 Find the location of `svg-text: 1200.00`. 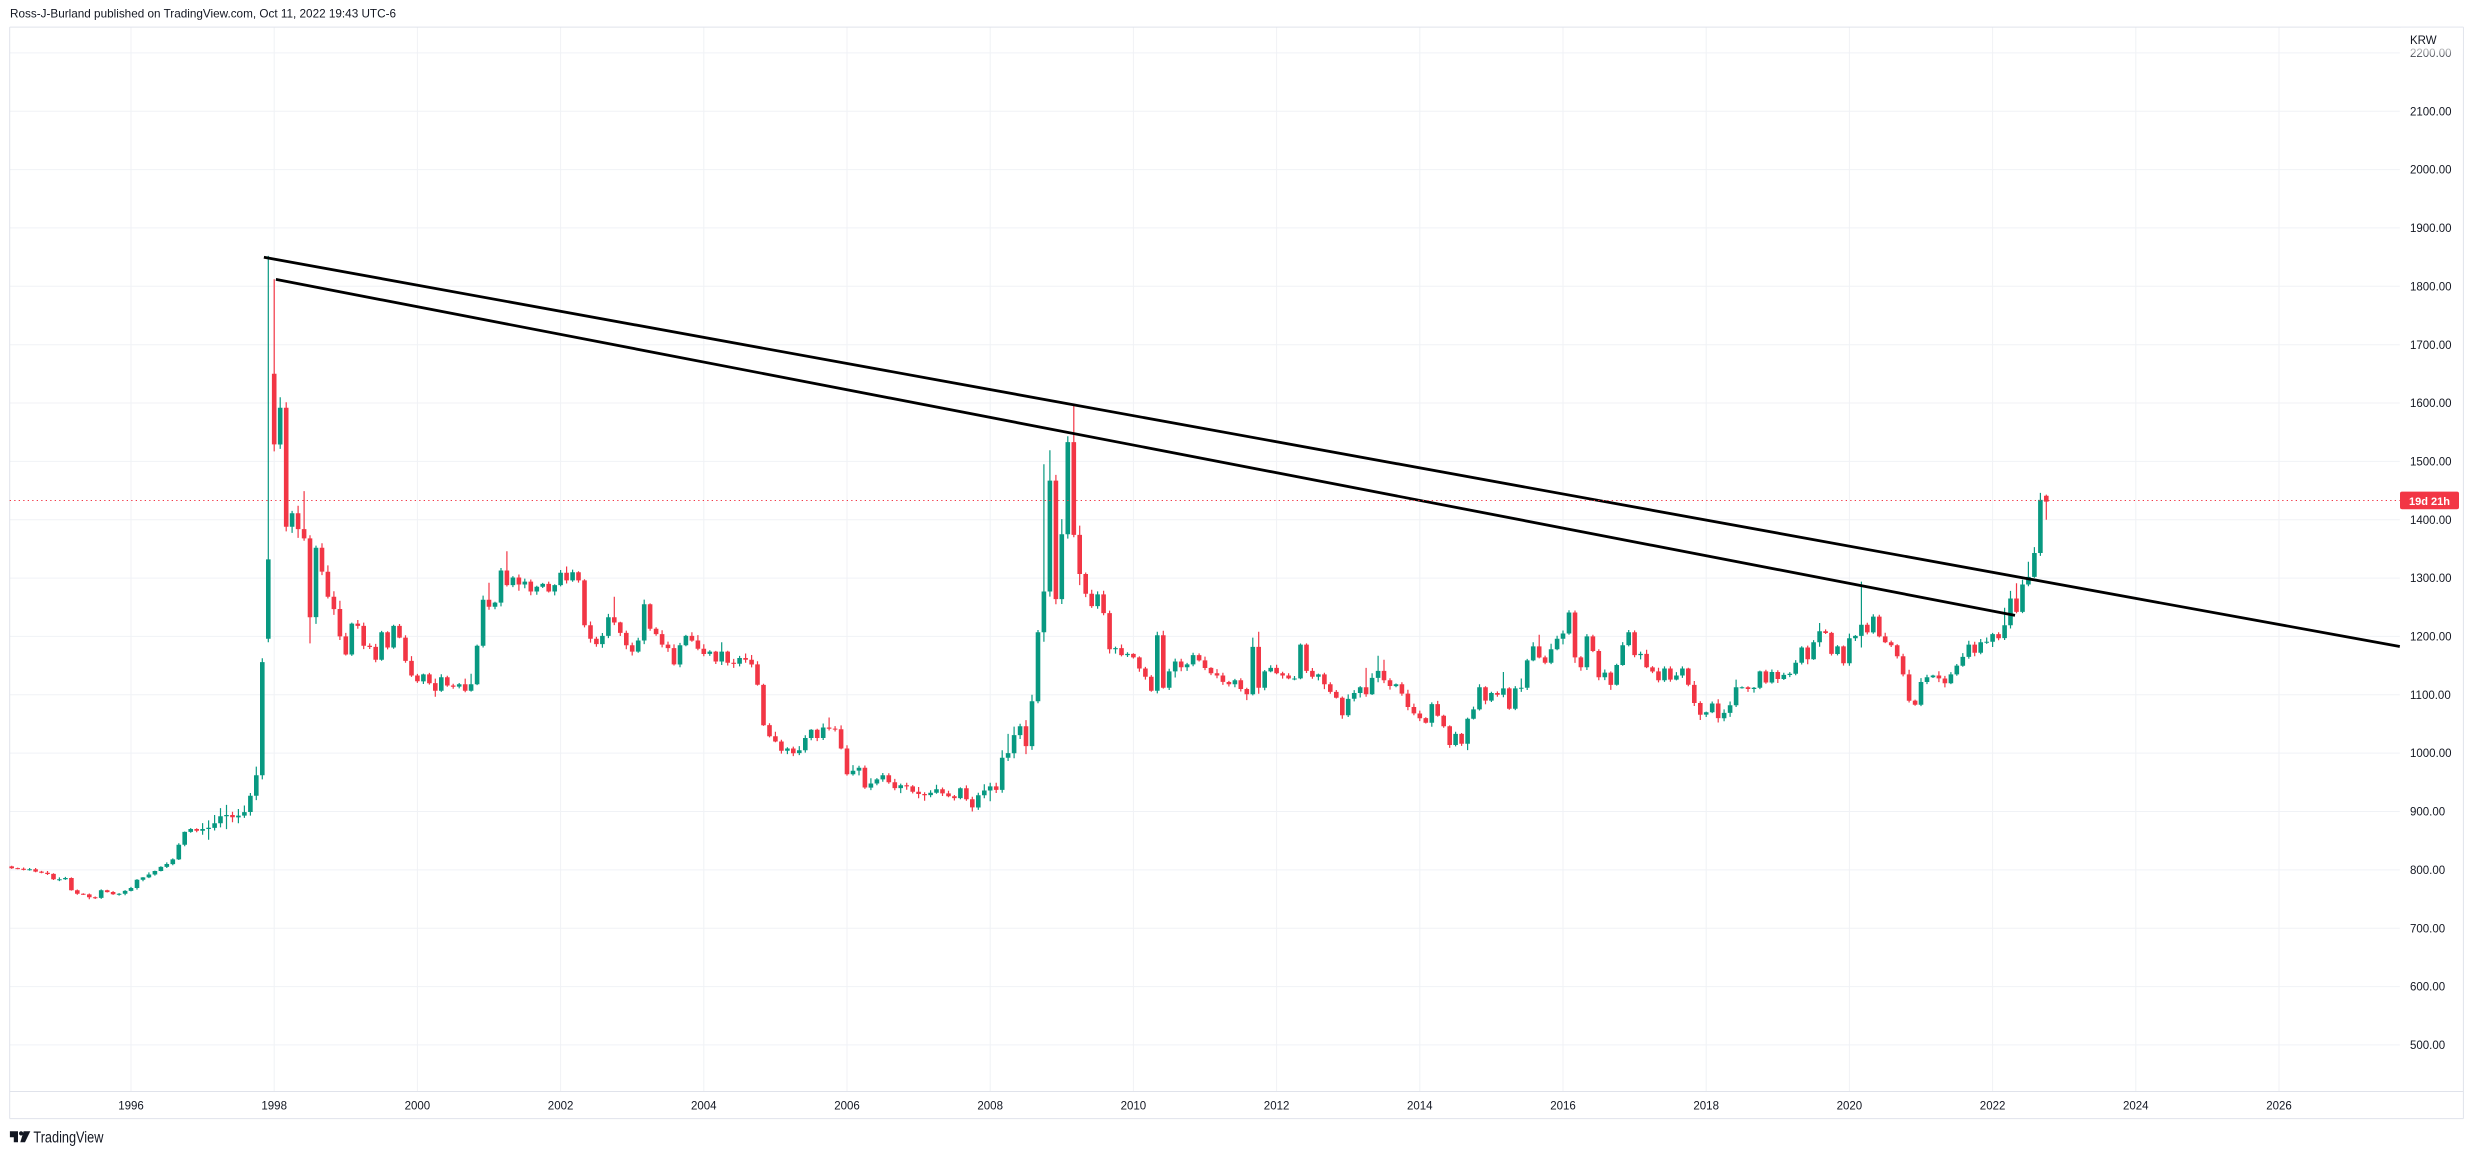

svg-text: 1200.00 is located at coordinates (2431, 638).